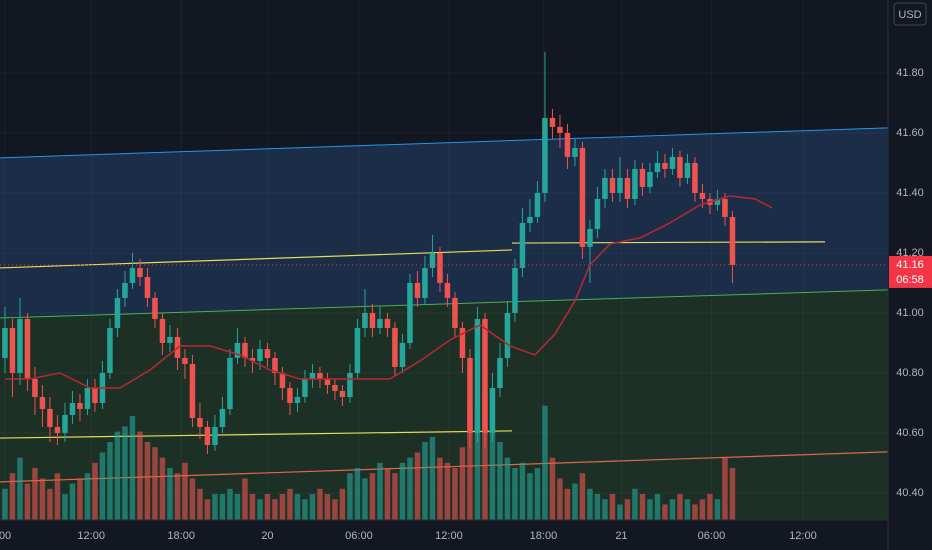 The height and width of the screenshot is (550, 932). I want to click on currency: USD, so click(909, 15).